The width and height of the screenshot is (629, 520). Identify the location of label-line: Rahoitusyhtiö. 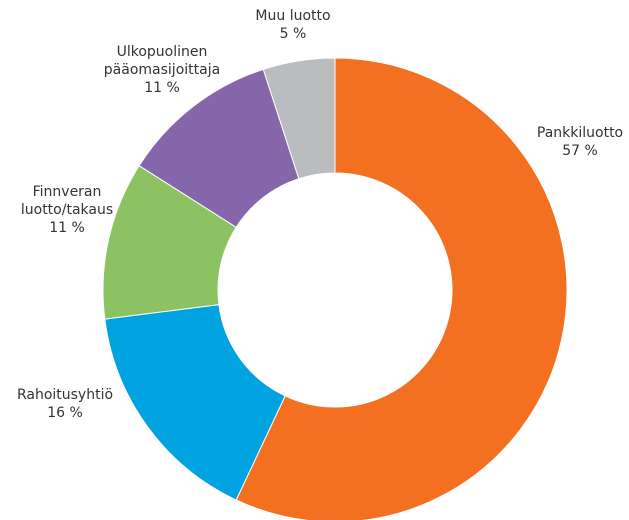
(65, 395).